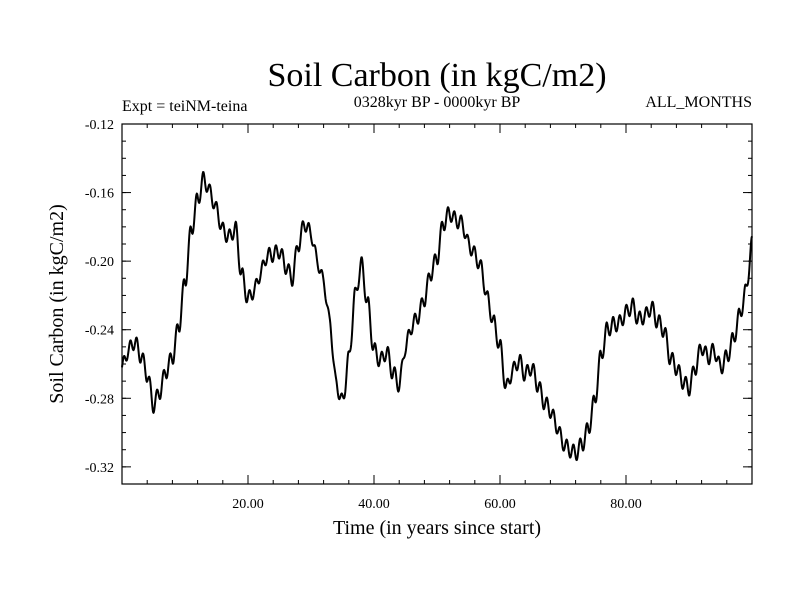 This screenshot has width=800, height=600. What do you see at coordinates (437, 102) in the screenshot?
I see `time-range-label: 0328kyr BP - 0000kyr BP` at bounding box center [437, 102].